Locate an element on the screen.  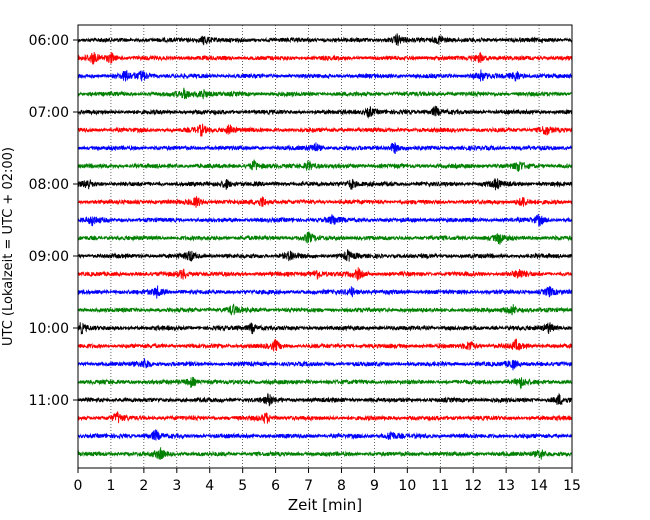
x-tick-label: 9 is located at coordinates (374, 486).